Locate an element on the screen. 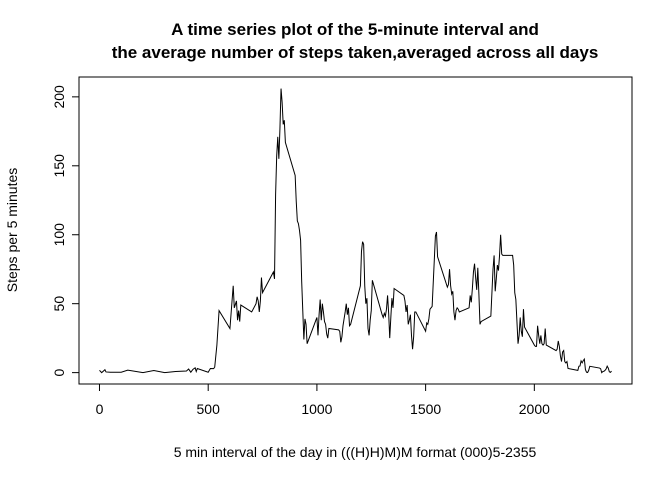 The height and width of the screenshot is (480, 672). x-tick-label: 0 is located at coordinates (100, 409).